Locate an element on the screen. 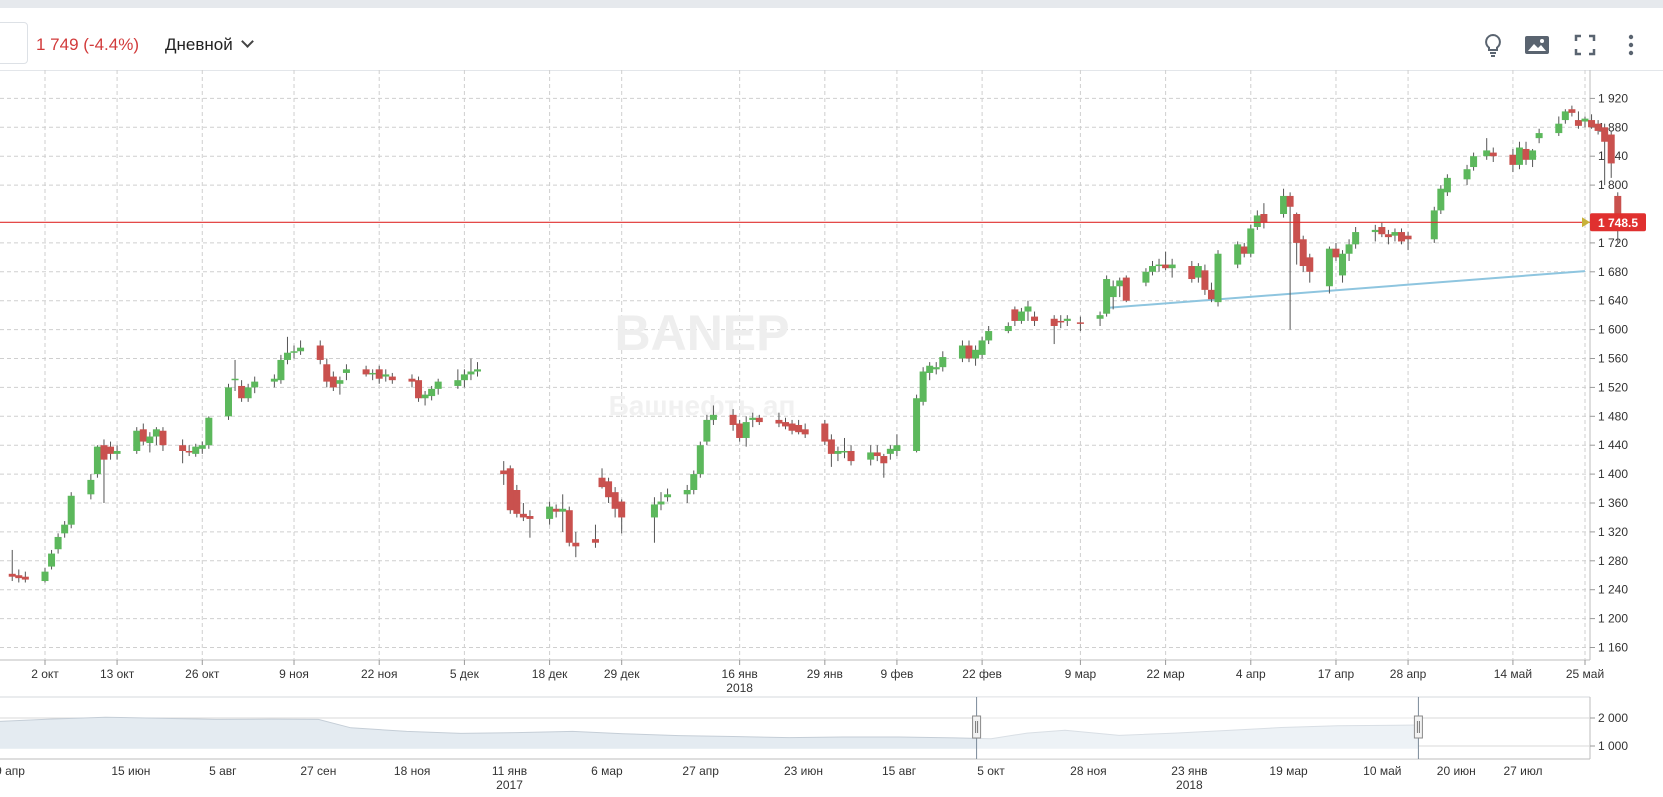 This screenshot has height=797, width=1663. trendline is located at coordinates (1346, 289).